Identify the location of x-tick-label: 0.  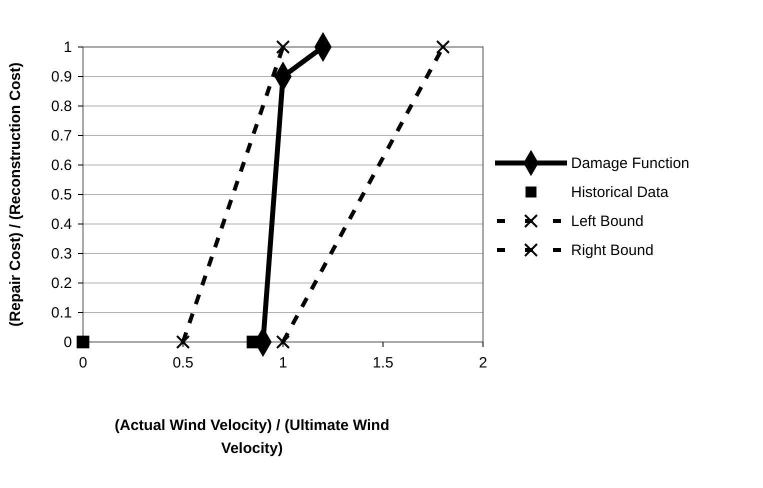
(83, 363).